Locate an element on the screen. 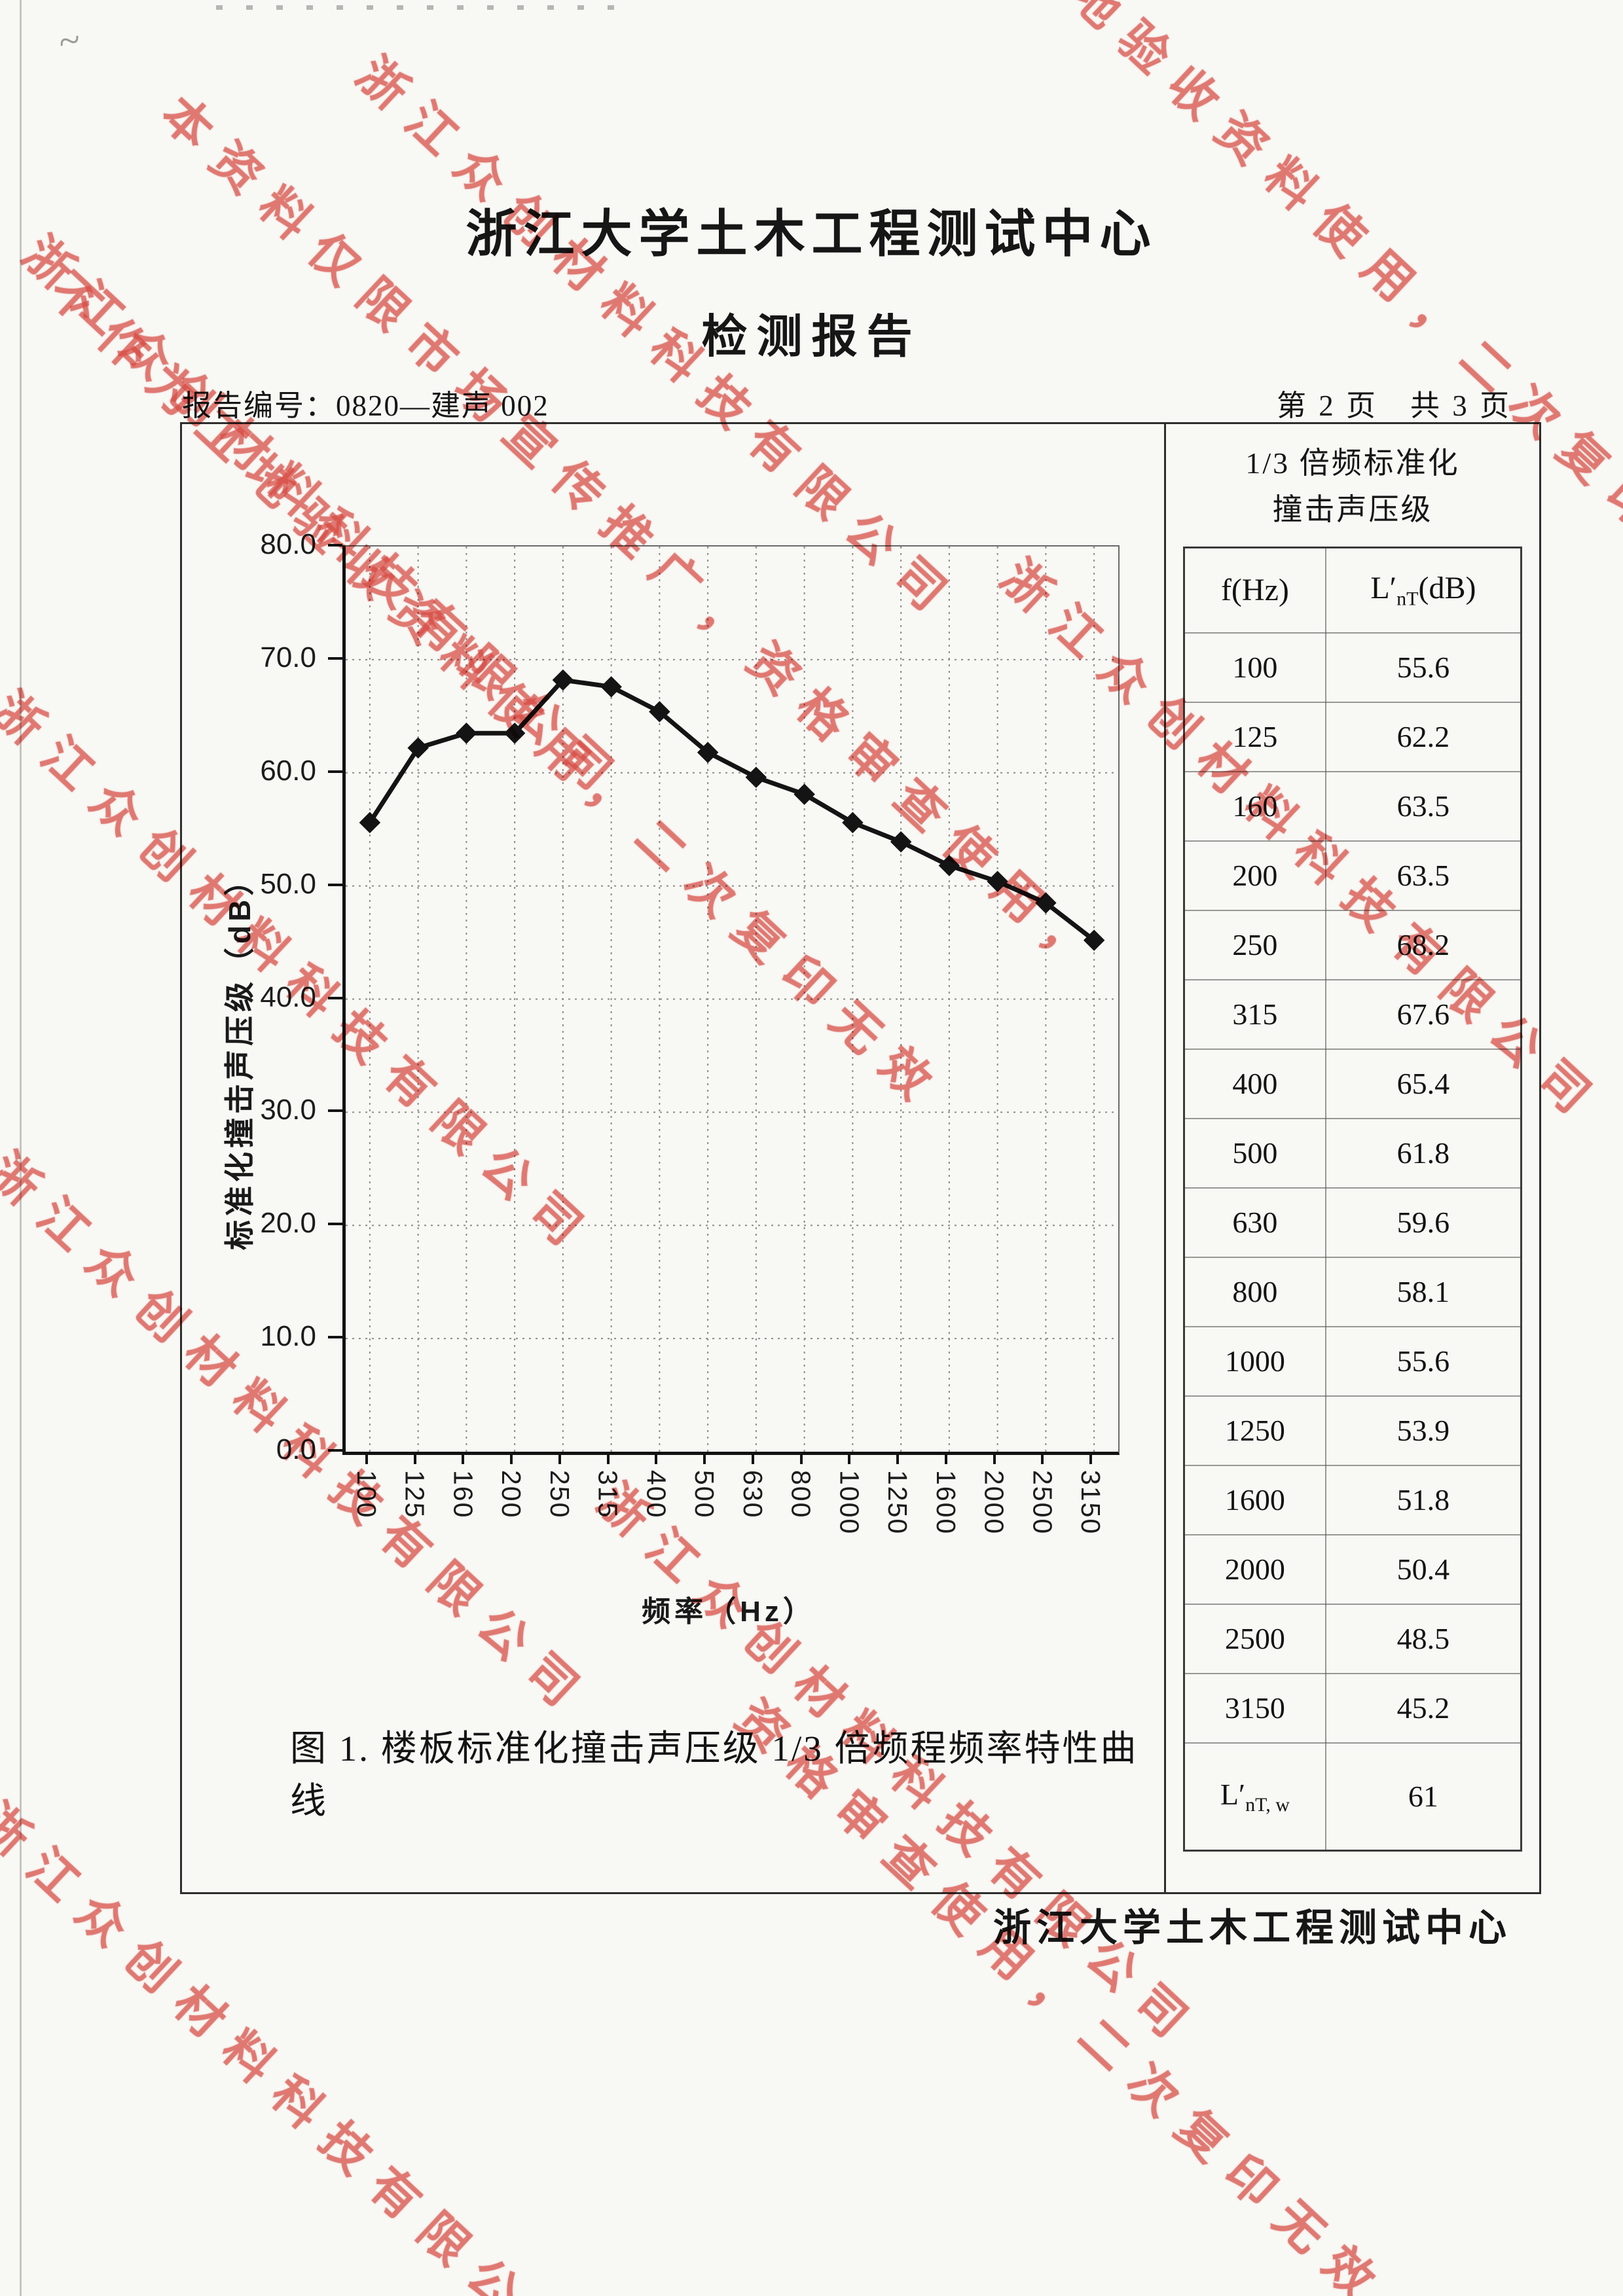  x-tick-label: 1600 is located at coordinates (945, 1502).